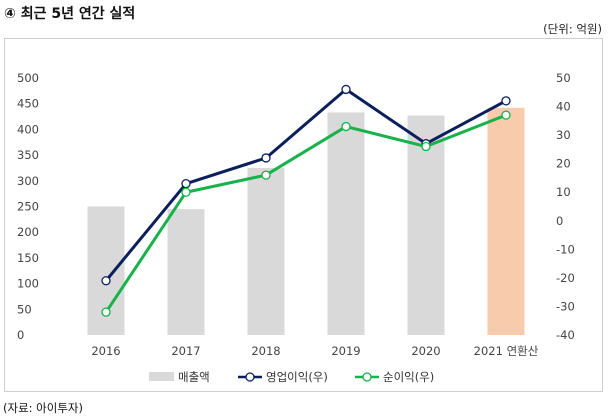 Image resolution: width=610 pixels, height=419 pixels. What do you see at coordinates (24, 309) in the screenshot?
I see `y-left-tick: 50` at bounding box center [24, 309].